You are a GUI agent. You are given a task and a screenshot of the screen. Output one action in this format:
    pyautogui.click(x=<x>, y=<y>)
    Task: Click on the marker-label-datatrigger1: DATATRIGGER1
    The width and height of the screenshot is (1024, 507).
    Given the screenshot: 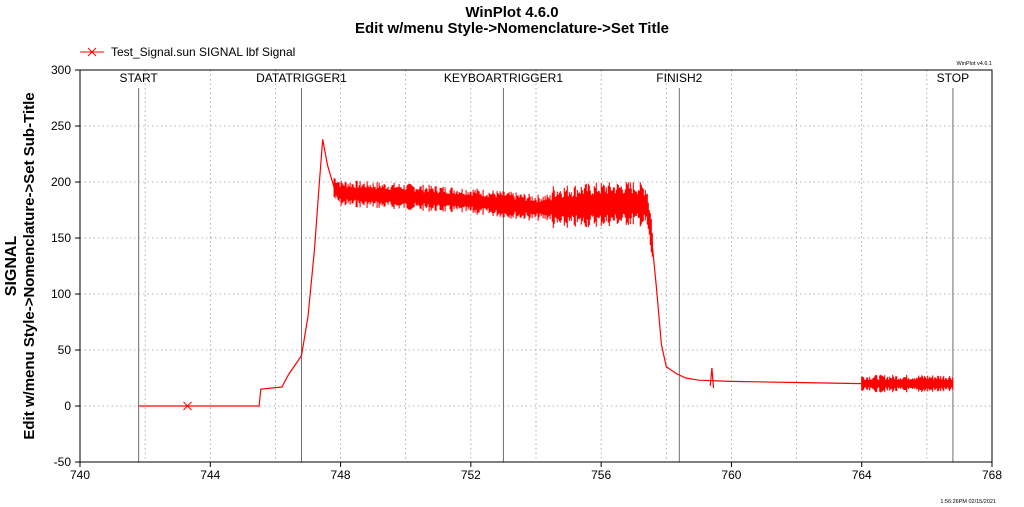 What is the action you would take?
    pyautogui.click(x=301, y=78)
    